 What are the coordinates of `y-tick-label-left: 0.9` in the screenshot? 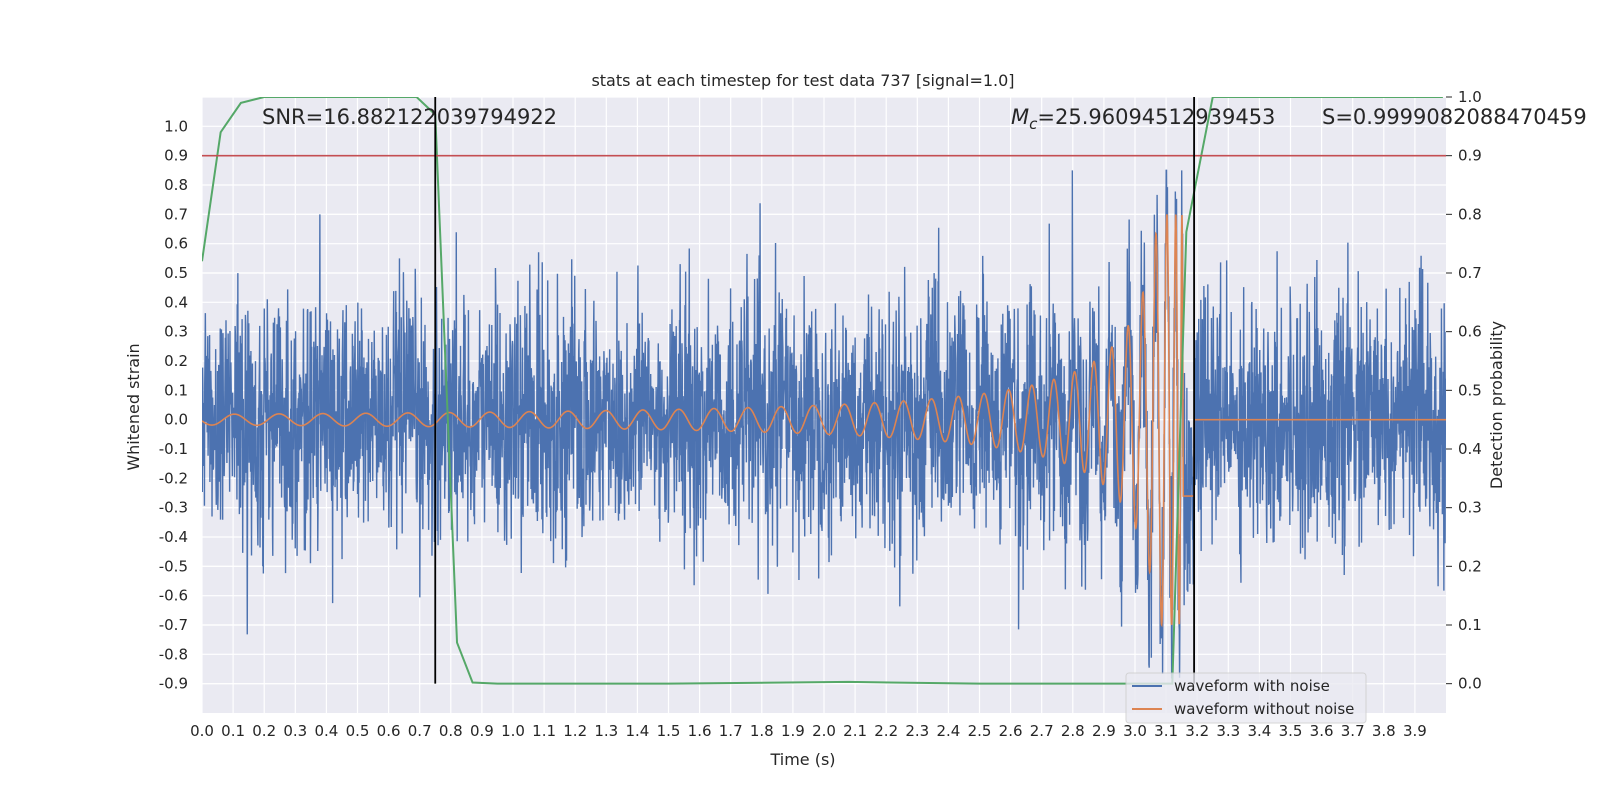 It's located at (176, 156).